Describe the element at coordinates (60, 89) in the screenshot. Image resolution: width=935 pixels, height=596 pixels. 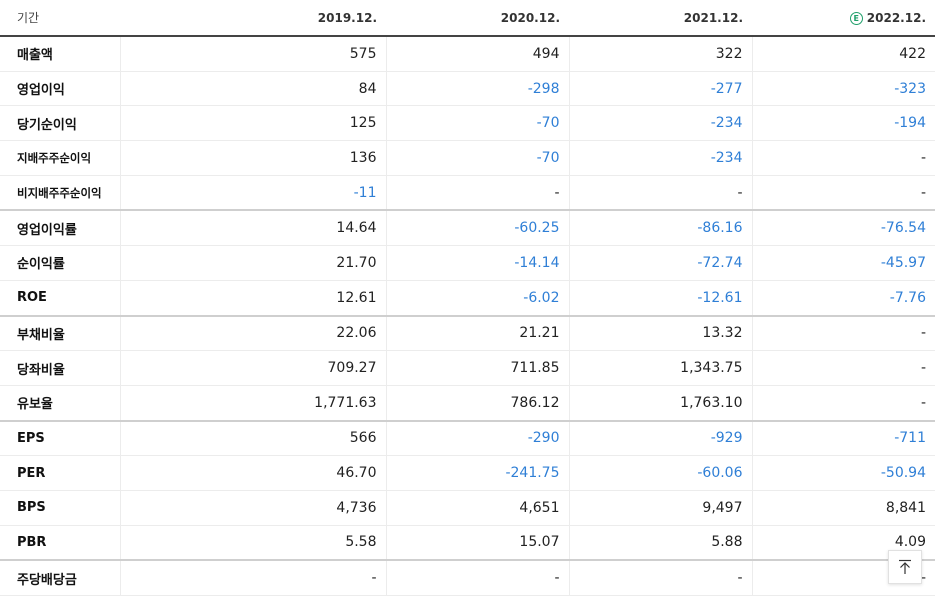
I see `row-label: 영업이익` at that location.